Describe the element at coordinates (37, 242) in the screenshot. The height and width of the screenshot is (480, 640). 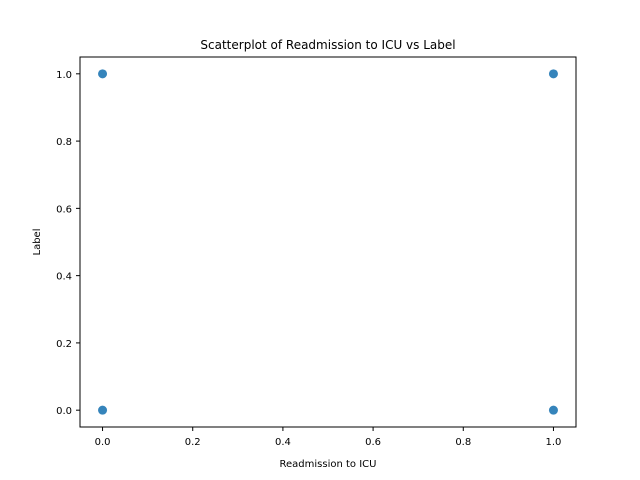
I see `y-axis-label: Label` at that location.